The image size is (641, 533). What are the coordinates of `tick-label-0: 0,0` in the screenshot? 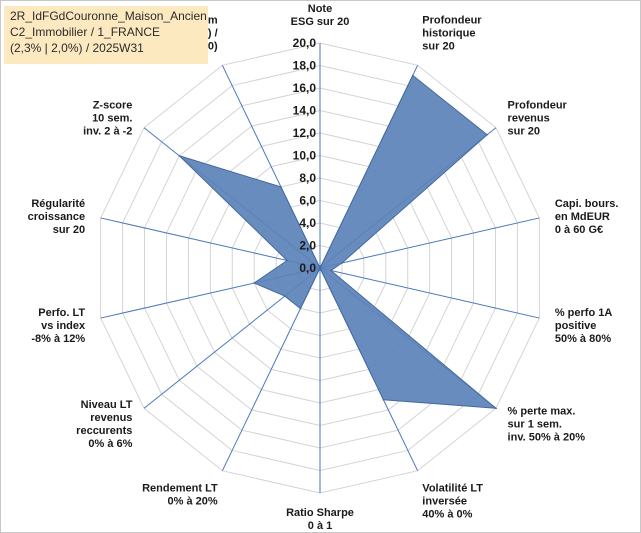 It's located at (307, 268).